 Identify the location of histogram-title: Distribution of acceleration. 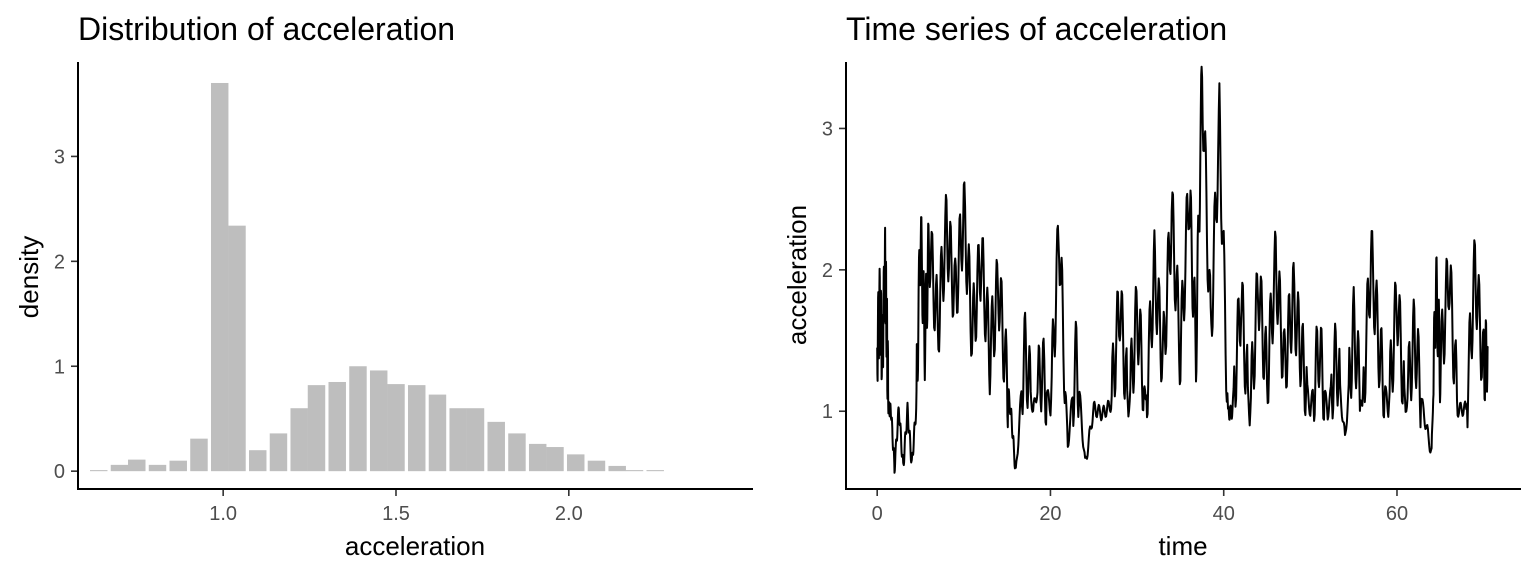
(266, 29).